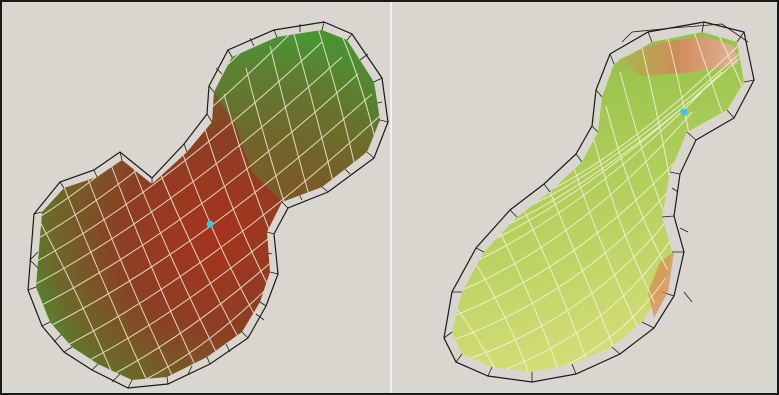 This screenshot has width=779, height=395. Describe the element at coordinates (684, 112) in the screenshot. I see `right-marker-point` at that location.